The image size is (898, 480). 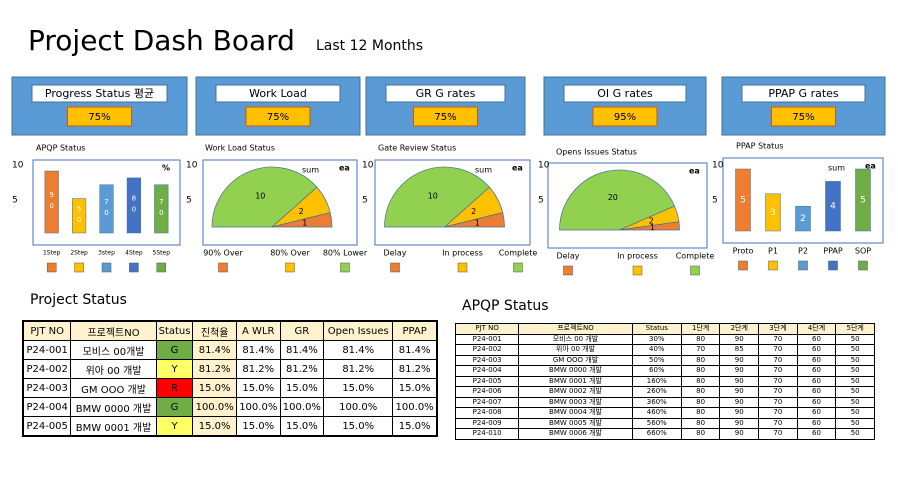 I want to click on category-label: PPAP, so click(x=833, y=251).